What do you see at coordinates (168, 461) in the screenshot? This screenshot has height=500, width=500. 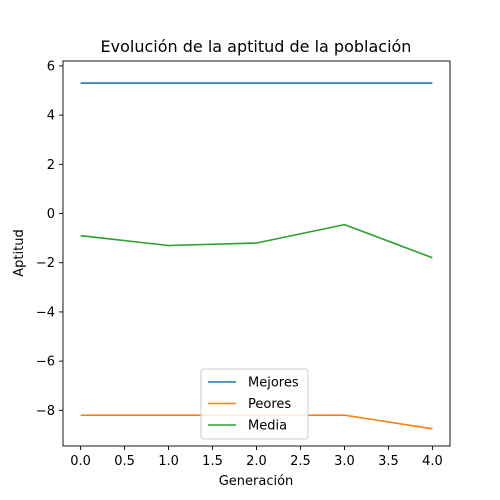 I see `x-tick-label: 1.0` at bounding box center [168, 461].